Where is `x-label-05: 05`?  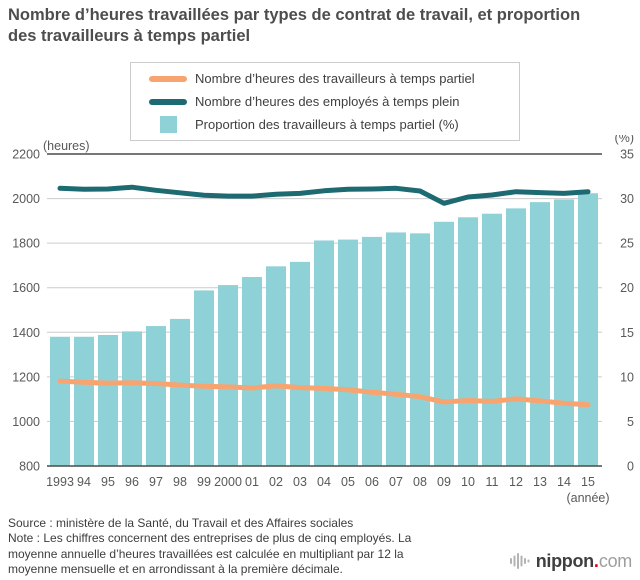
x-label-05: 05 is located at coordinates (348, 482).